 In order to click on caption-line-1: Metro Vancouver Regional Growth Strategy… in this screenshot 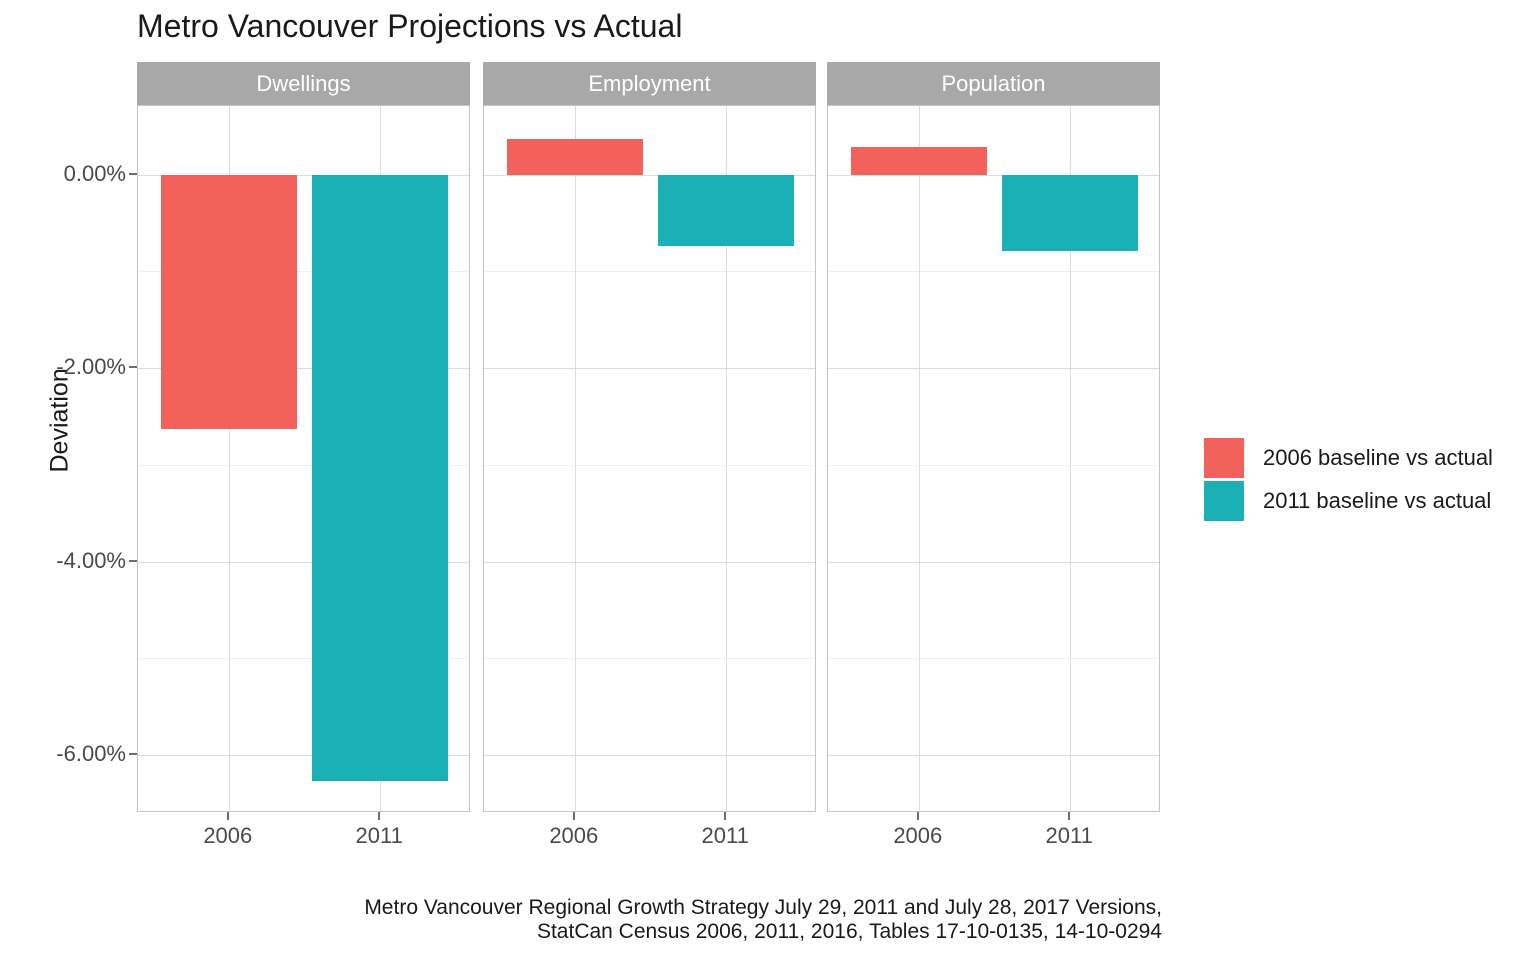, I will do `click(763, 907)`.